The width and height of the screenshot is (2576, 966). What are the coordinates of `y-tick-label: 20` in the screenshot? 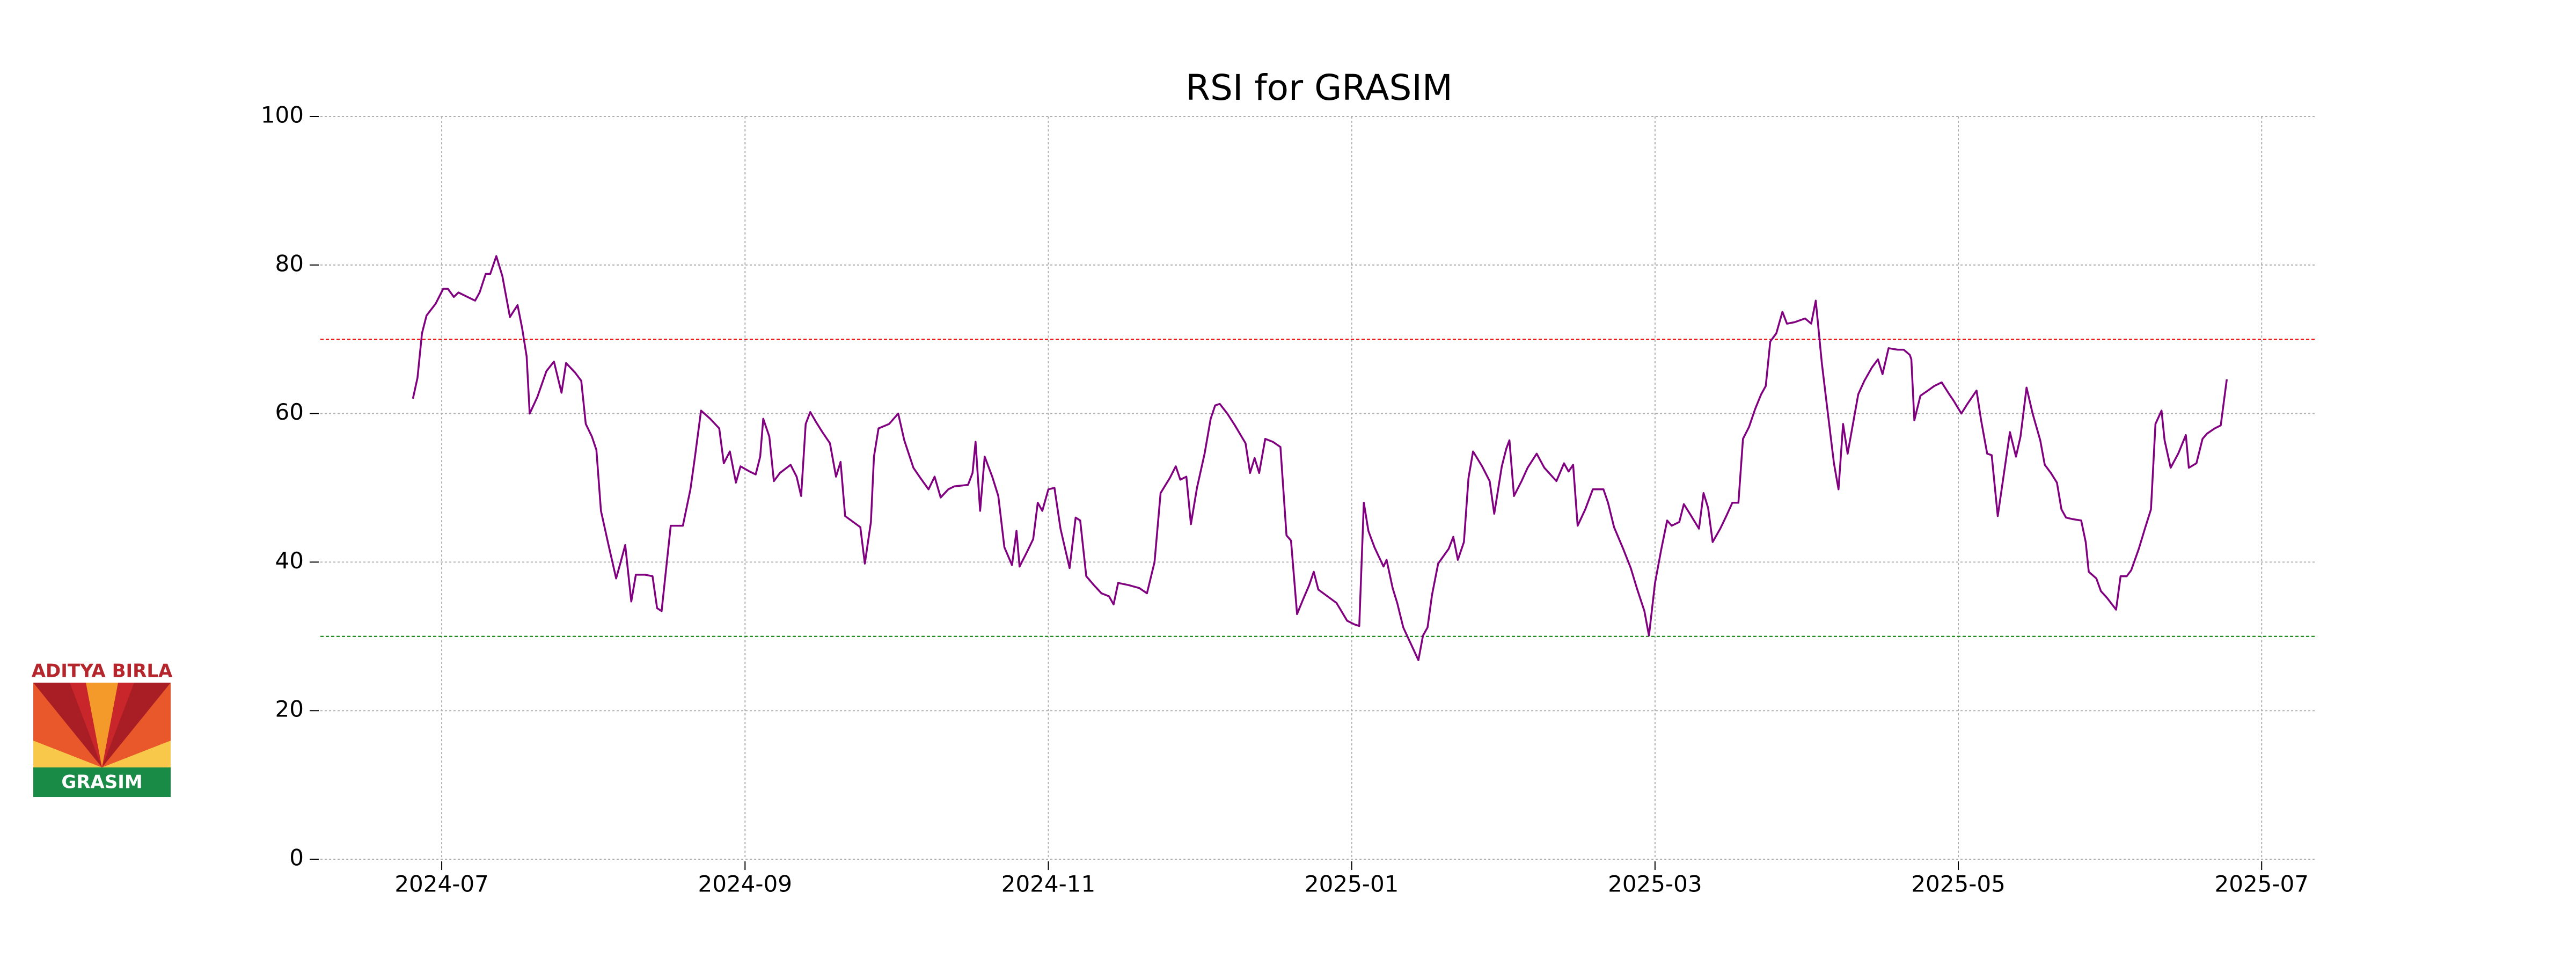 It's located at (289, 709).